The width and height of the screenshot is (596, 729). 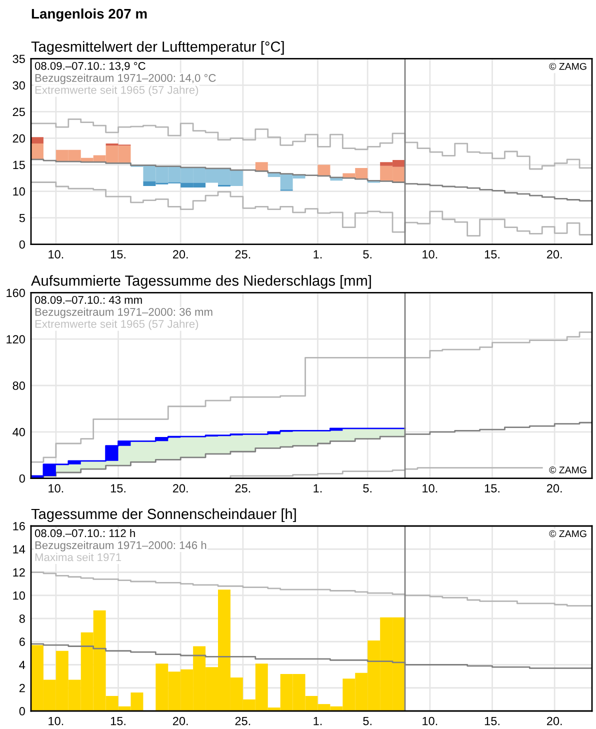 What do you see at coordinates (15, 339) in the screenshot?
I see `y-tick-label: 120` at bounding box center [15, 339].